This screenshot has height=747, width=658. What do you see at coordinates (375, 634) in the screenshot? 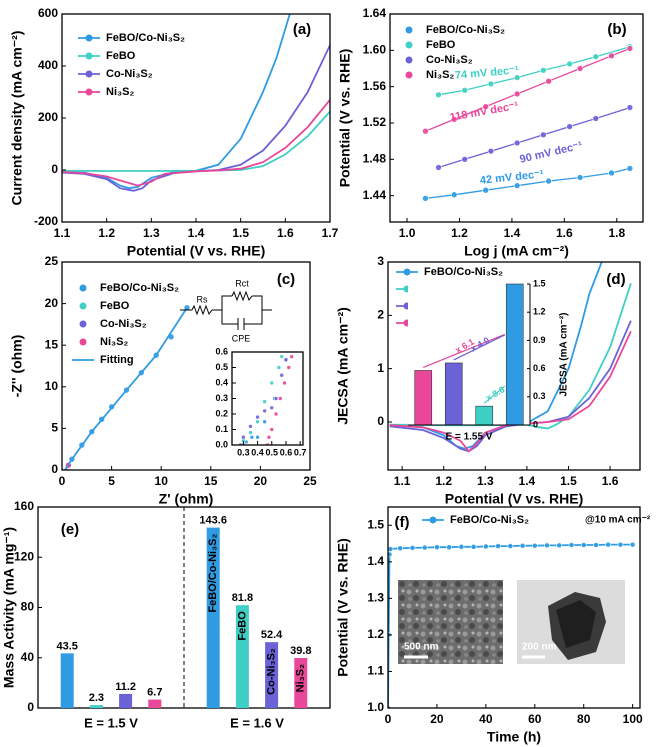
I see `y-tick-label: 1.2` at bounding box center [375, 634].